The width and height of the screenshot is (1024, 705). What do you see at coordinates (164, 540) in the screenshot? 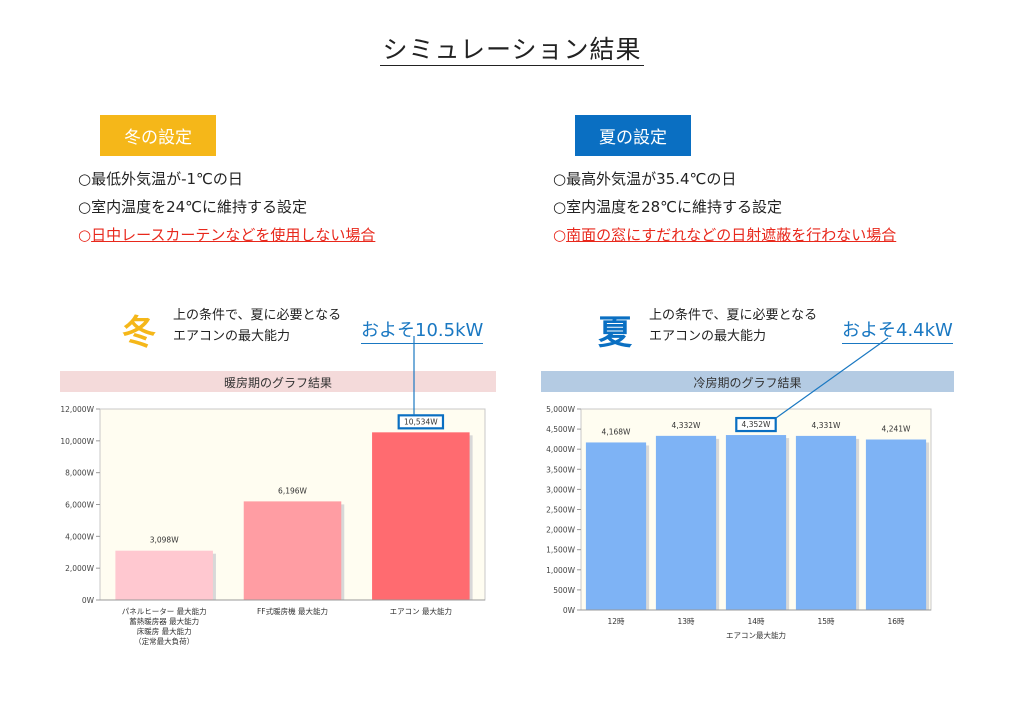
I see `heating-chart-data-label: 3,098W` at bounding box center [164, 540].